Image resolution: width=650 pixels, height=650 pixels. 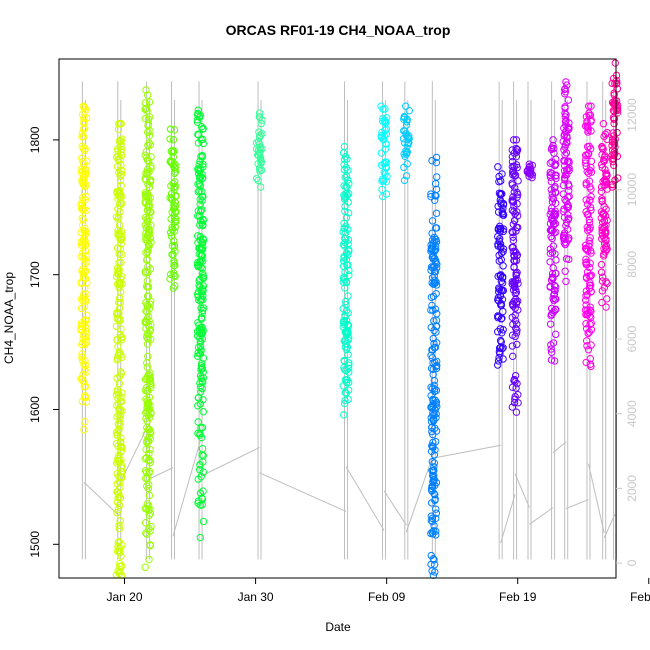 What do you see at coordinates (173, 208) in the screenshot?
I see `series-rf04` at bounding box center [173, 208].